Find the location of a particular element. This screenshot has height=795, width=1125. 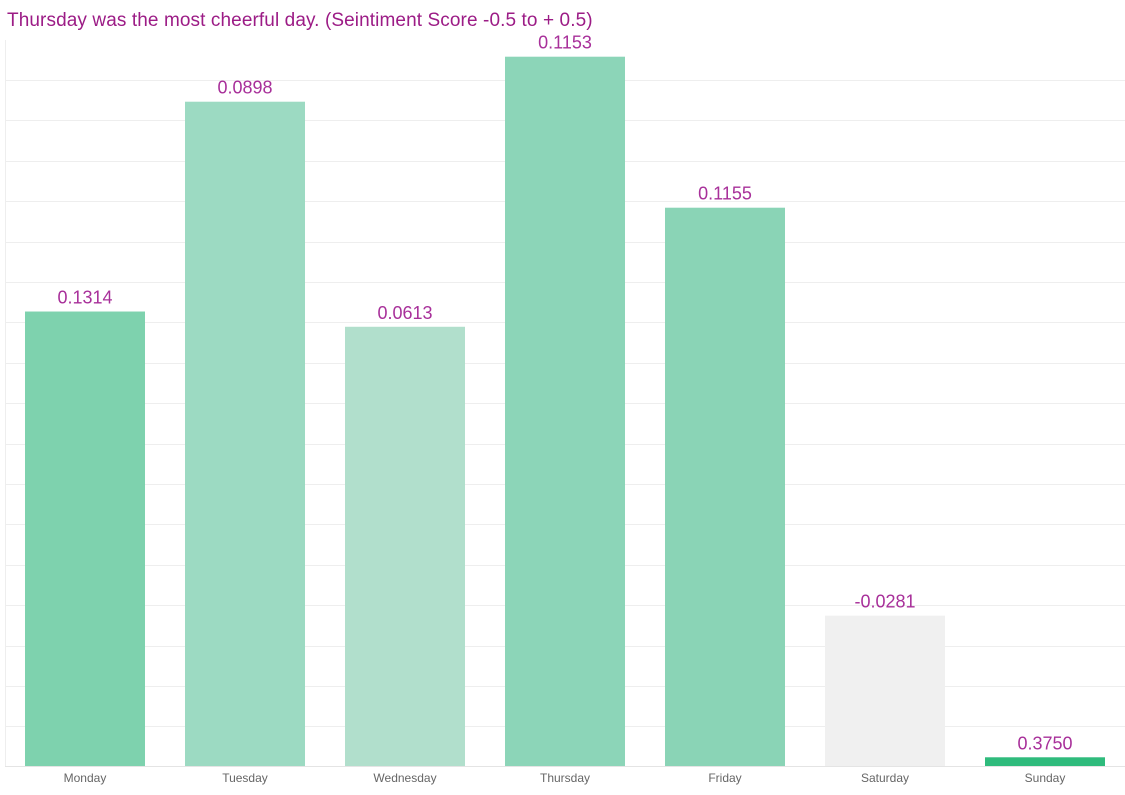

value-label-monday: 0.1314 is located at coordinates (84, 298).